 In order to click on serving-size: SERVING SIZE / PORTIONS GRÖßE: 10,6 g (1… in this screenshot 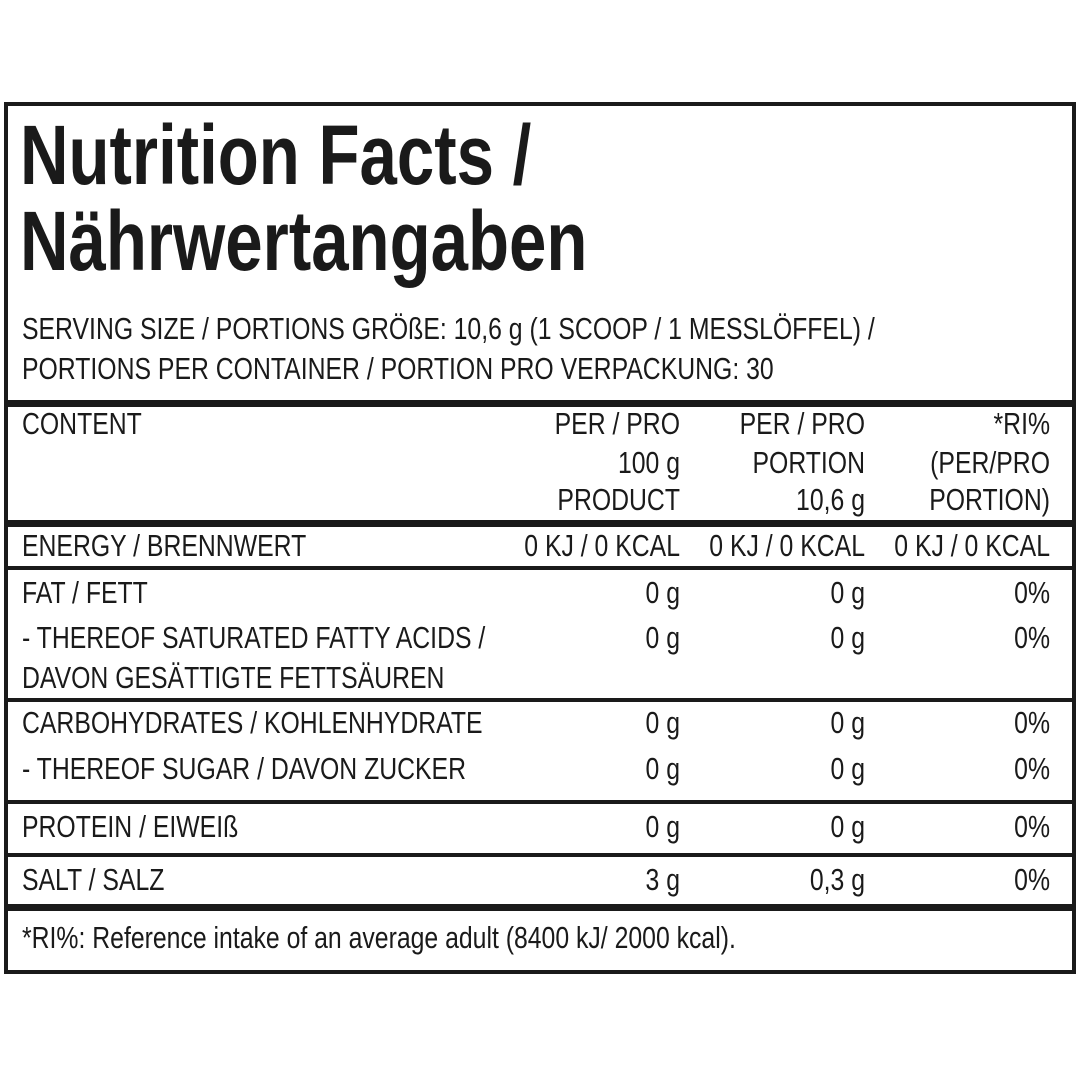, I will do `click(448, 329)`.